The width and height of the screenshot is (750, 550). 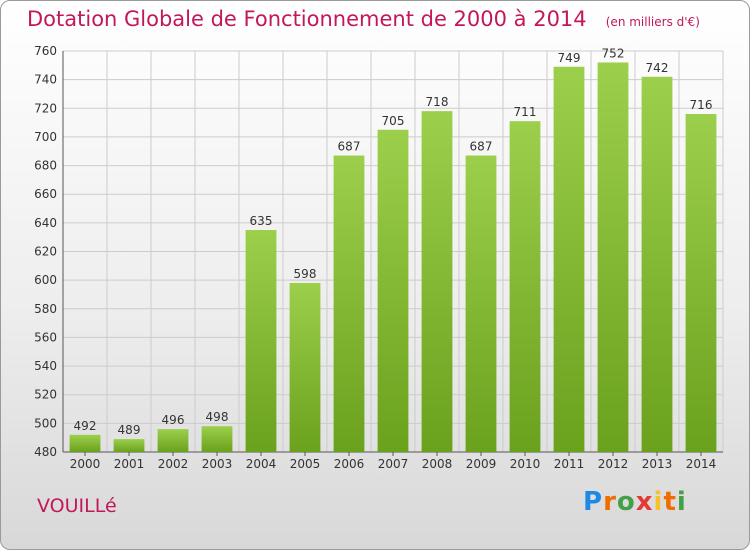 I want to click on x-tick-label: 2005, so click(x=305, y=464).